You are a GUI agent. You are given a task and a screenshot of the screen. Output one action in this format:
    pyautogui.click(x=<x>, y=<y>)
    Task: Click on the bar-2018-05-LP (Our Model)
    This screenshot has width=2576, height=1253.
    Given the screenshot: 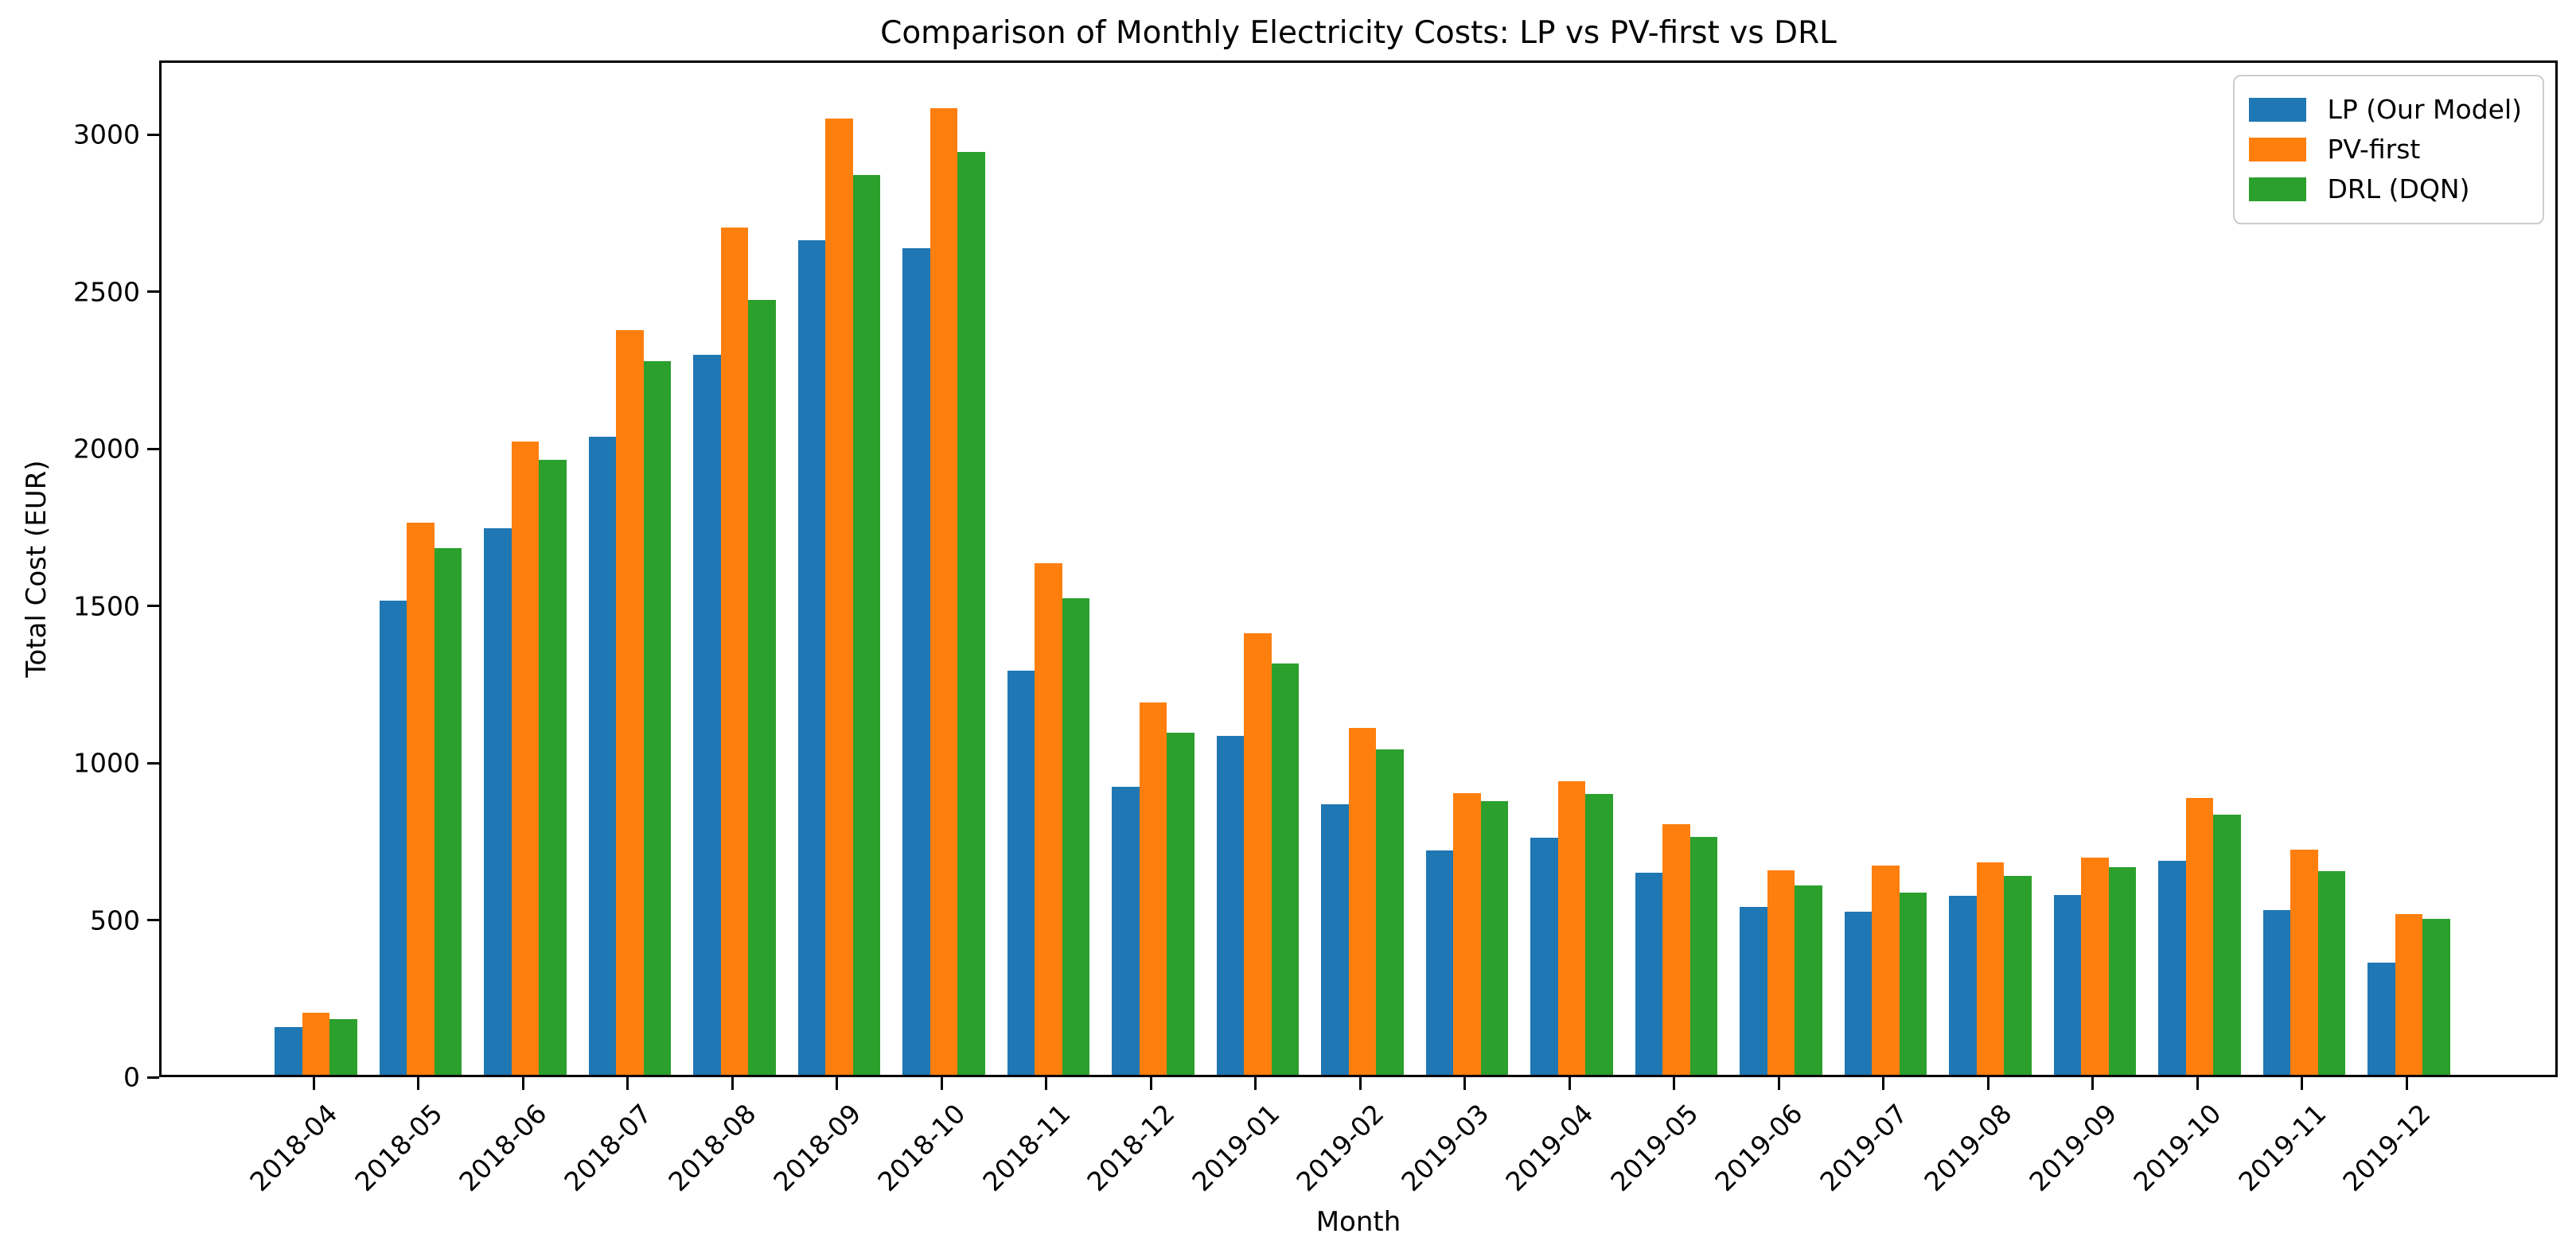 What is the action you would take?
    pyautogui.click(x=393, y=837)
    